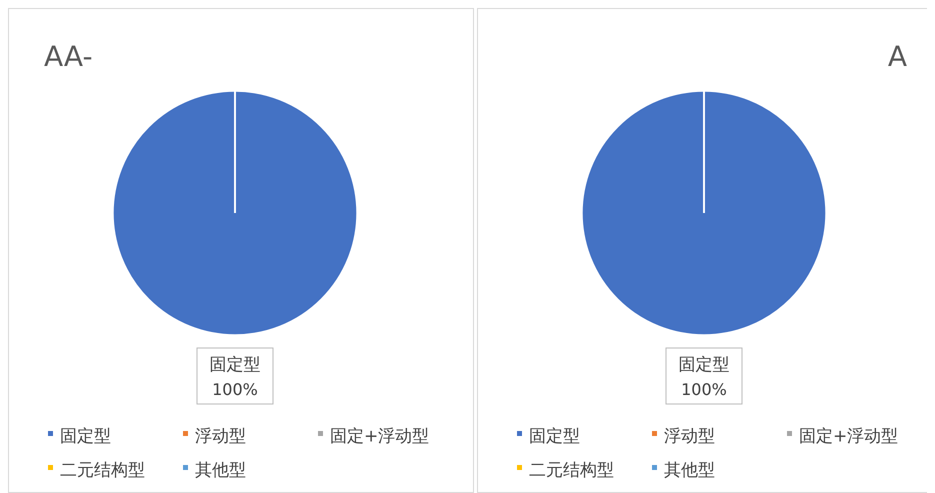  I want to click on chart-title: A, so click(897, 56).